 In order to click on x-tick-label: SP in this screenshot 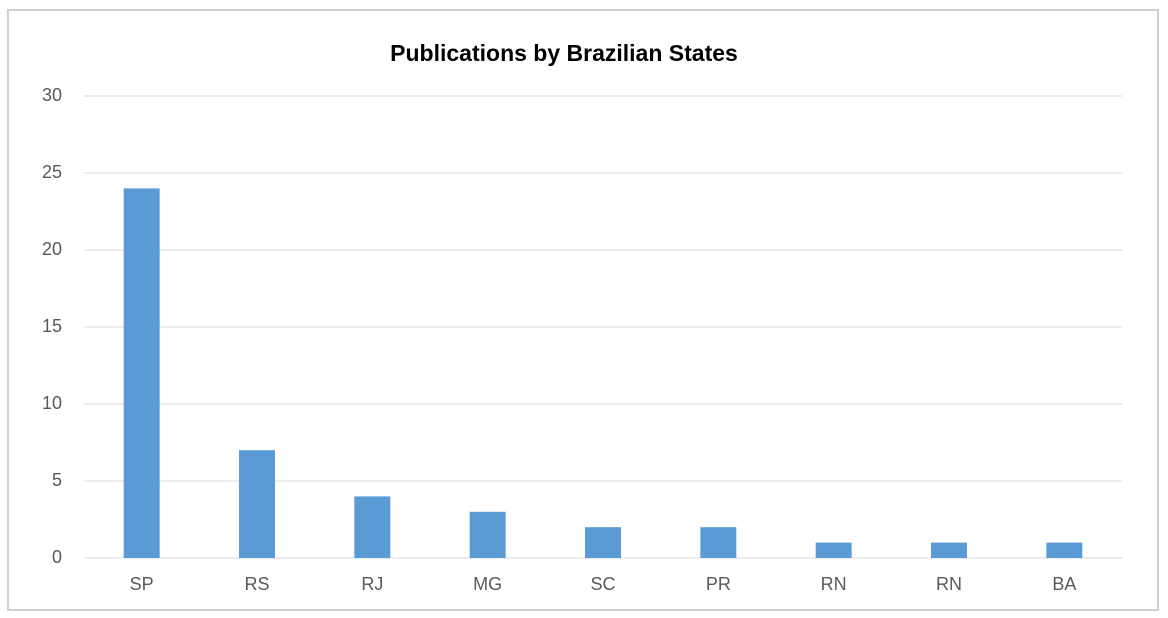, I will do `click(142, 584)`.